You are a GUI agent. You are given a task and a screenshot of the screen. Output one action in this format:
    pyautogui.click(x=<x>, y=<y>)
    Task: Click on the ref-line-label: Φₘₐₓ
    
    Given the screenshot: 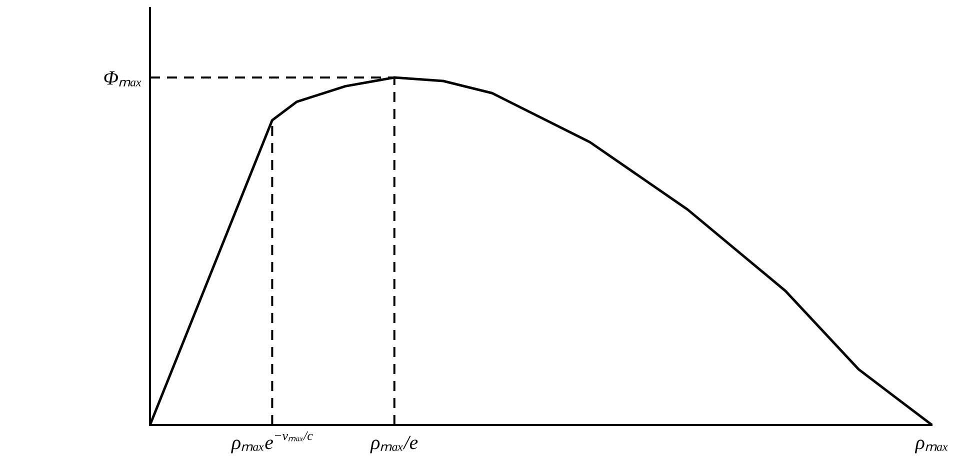 What is the action you would take?
    pyautogui.click(x=122, y=79)
    